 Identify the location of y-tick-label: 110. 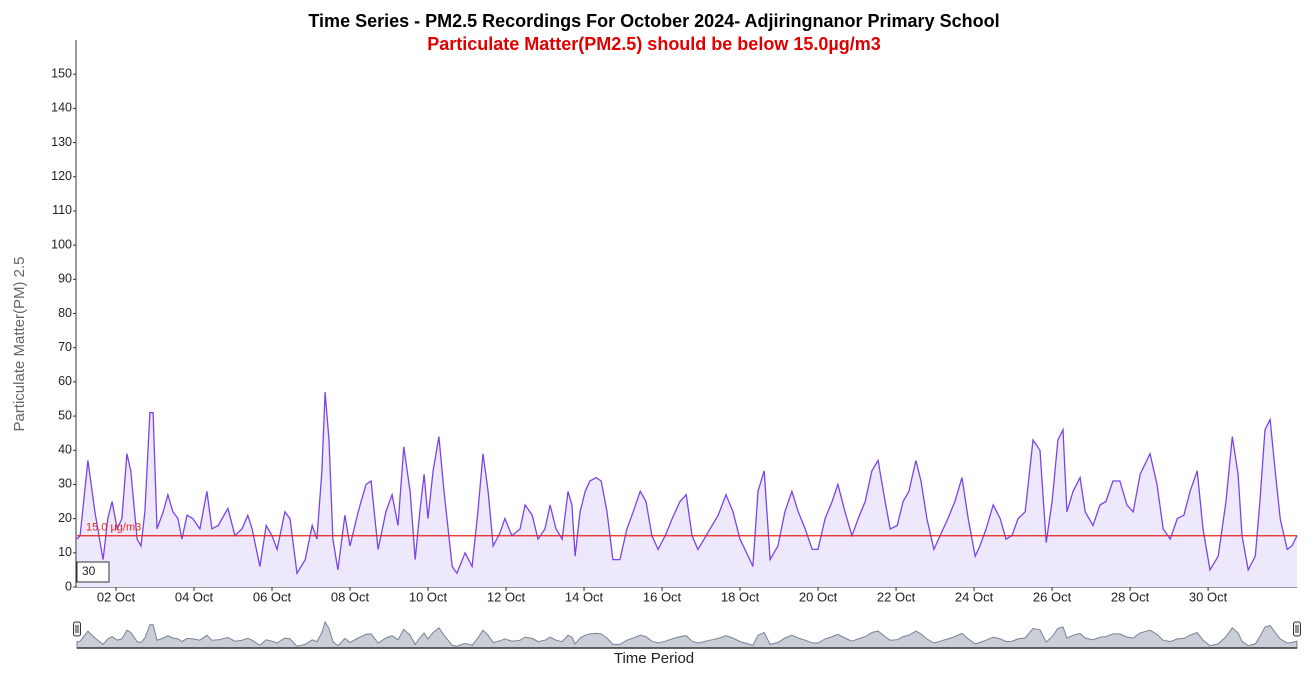
(62, 210).